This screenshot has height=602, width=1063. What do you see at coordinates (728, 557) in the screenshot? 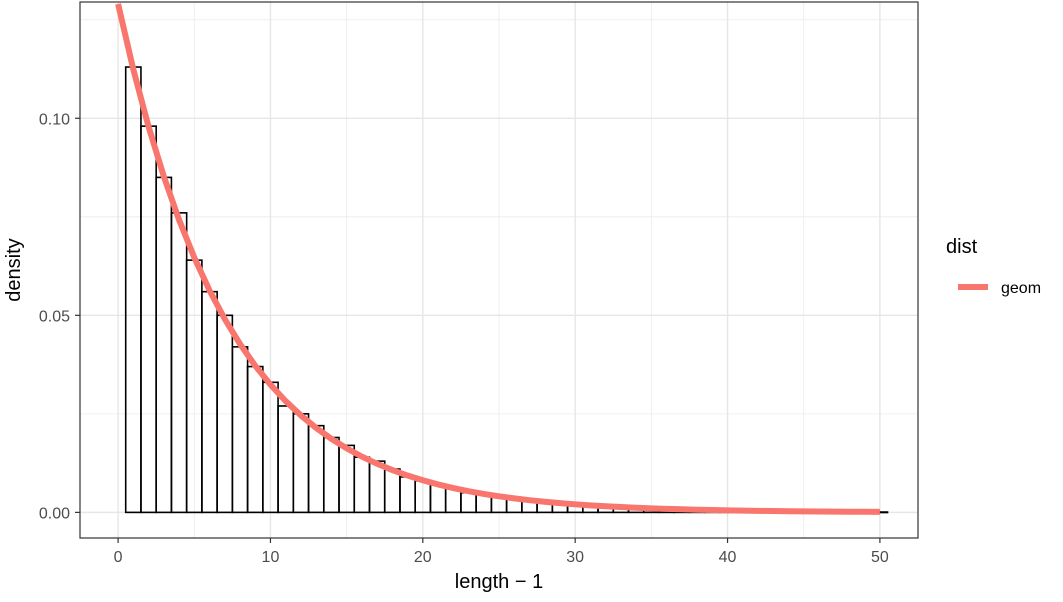
I see `x-tick-label: 40` at bounding box center [728, 557].